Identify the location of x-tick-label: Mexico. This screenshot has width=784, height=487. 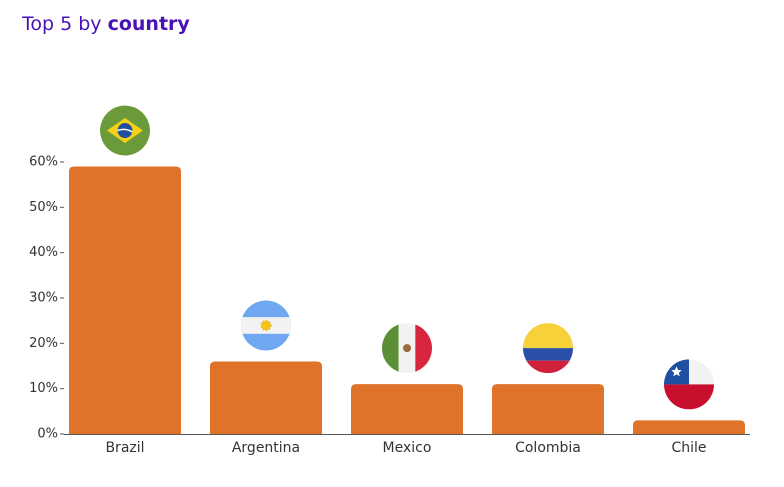
(407, 448).